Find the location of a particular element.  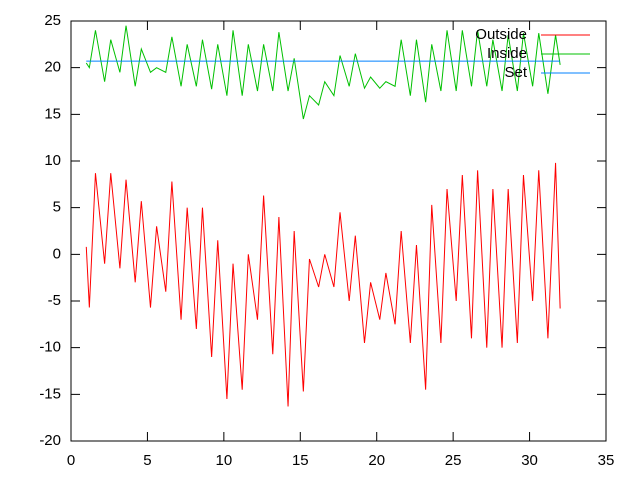

x-tick-label: 25 is located at coordinates (453, 460).